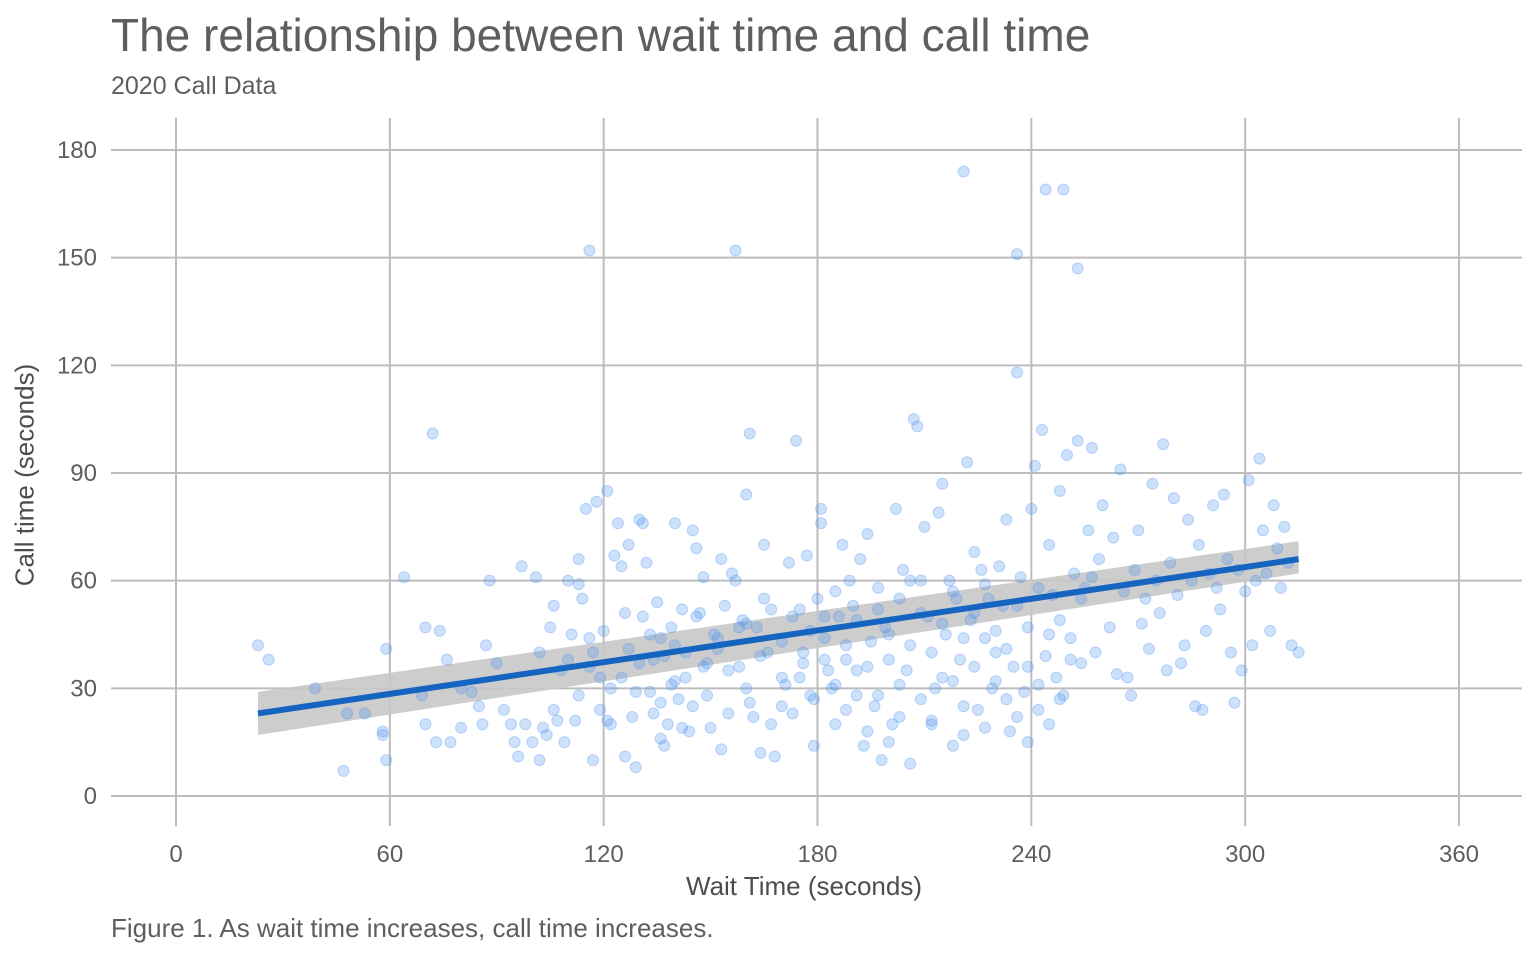 The width and height of the screenshot is (1536, 960). What do you see at coordinates (175, 854) in the screenshot?
I see `x-tick-label: 0` at bounding box center [175, 854].